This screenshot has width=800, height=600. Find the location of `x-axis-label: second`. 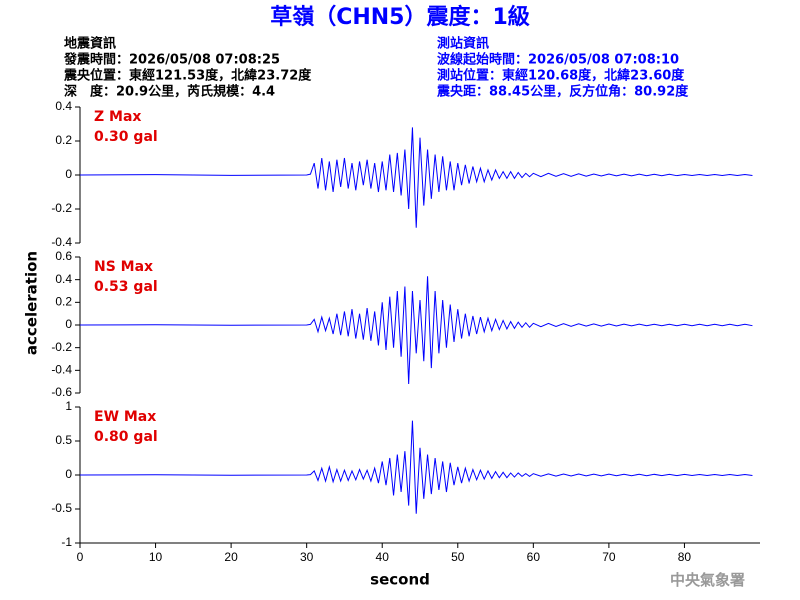

x-axis-label: second is located at coordinates (400, 580).